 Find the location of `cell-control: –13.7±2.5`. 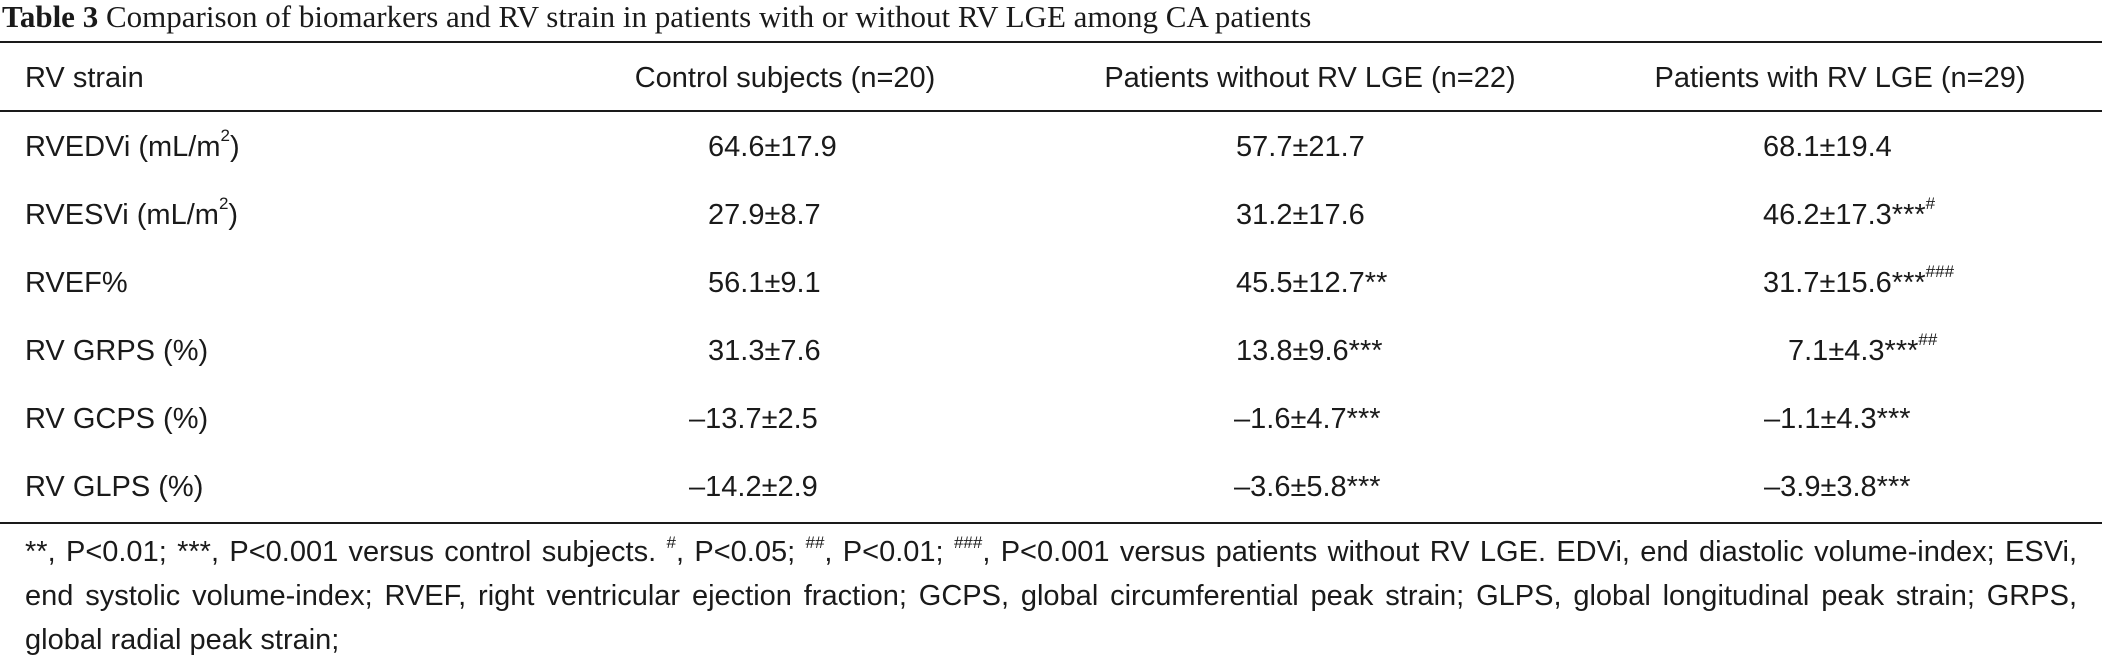

cell-control: –13.7±2.5 is located at coordinates (753, 419).